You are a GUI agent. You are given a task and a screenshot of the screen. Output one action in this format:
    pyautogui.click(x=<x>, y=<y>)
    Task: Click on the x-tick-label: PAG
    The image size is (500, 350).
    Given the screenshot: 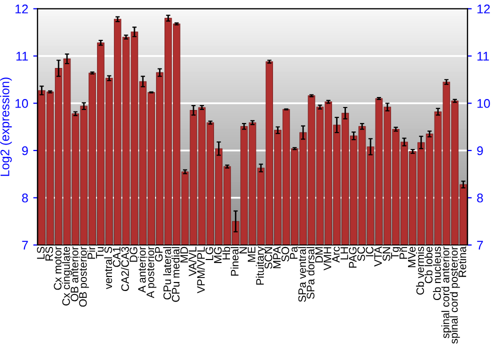 What is the action you would take?
    pyautogui.click(x=352, y=257)
    